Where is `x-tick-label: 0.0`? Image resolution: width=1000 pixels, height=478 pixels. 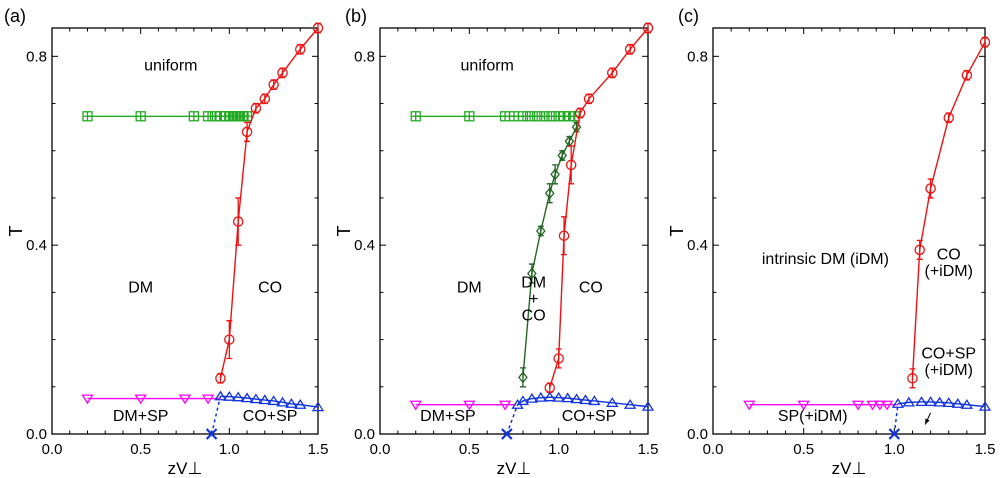 x-tick-label: 0.0 is located at coordinates (52, 449).